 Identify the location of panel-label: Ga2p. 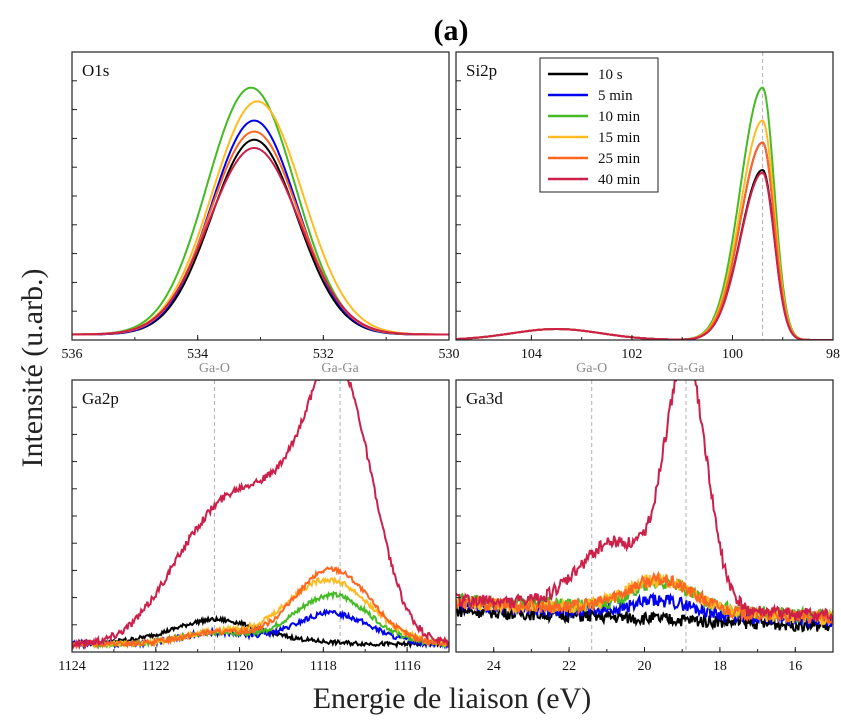
(100, 398).